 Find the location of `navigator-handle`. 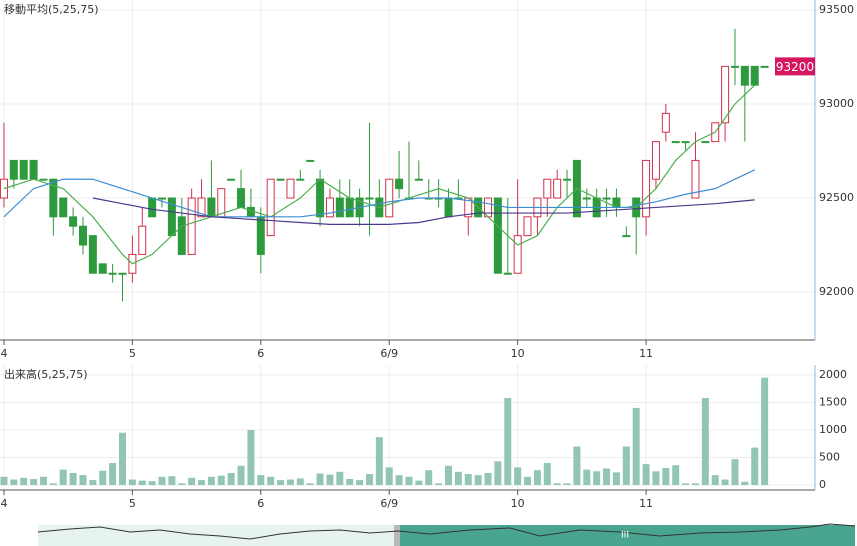

navigator-handle is located at coordinates (397, 535).